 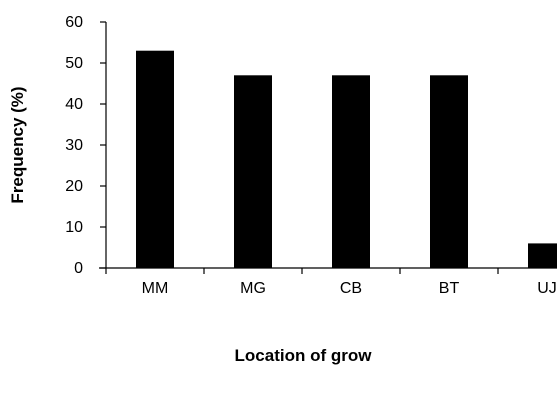 What do you see at coordinates (351, 171) in the screenshot?
I see `bar-cb` at bounding box center [351, 171].